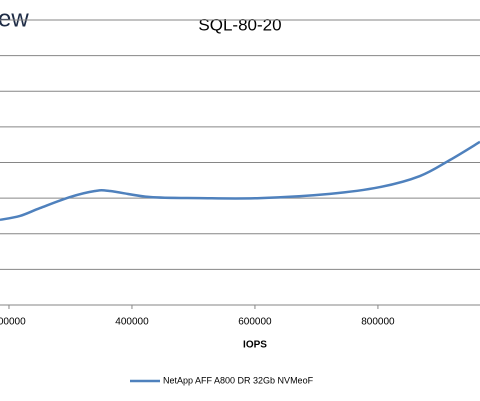 This screenshot has height=401, width=480. Describe the element at coordinates (238, 380) in the screenshot. I see `legend-label: NetApp AFF A800 DR 32Gb NVMeoF` at that location.